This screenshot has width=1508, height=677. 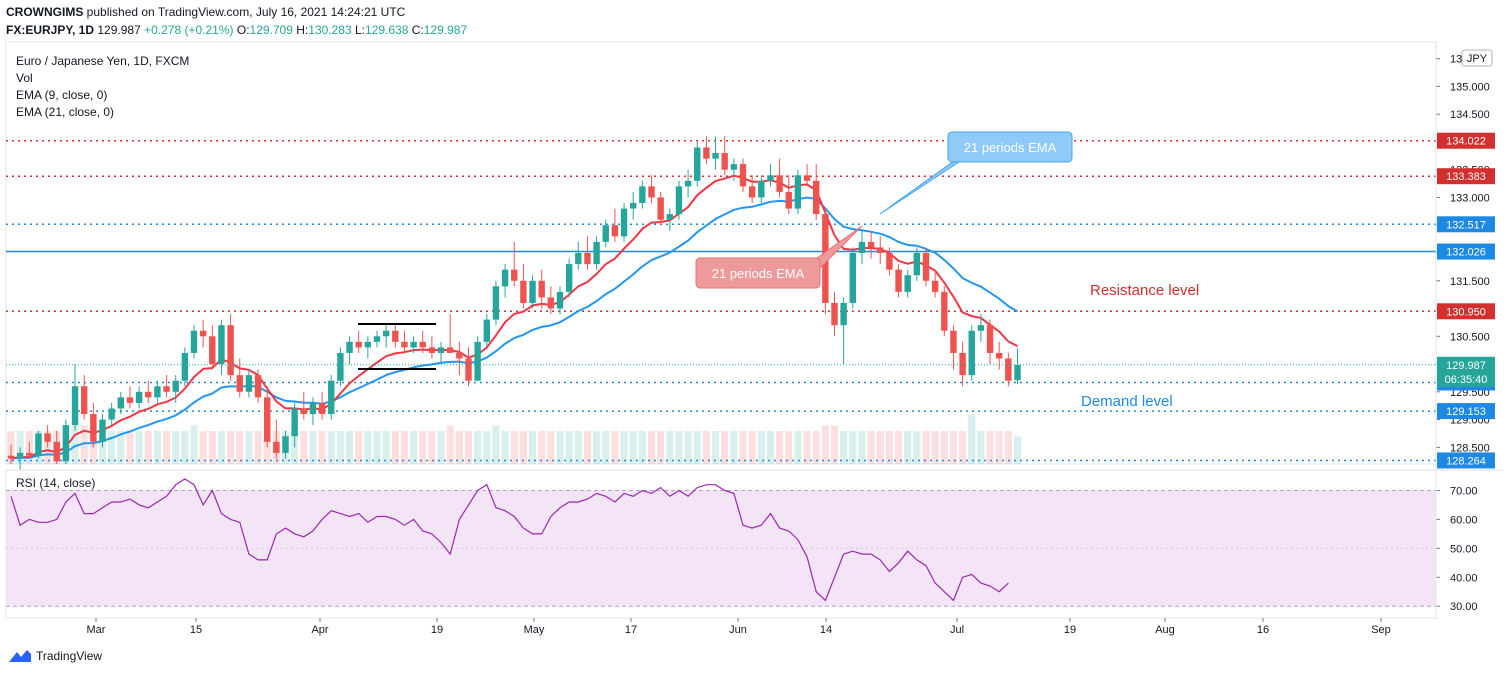 I want to click on time-tick-label: 14, so click(x=826, y=630).